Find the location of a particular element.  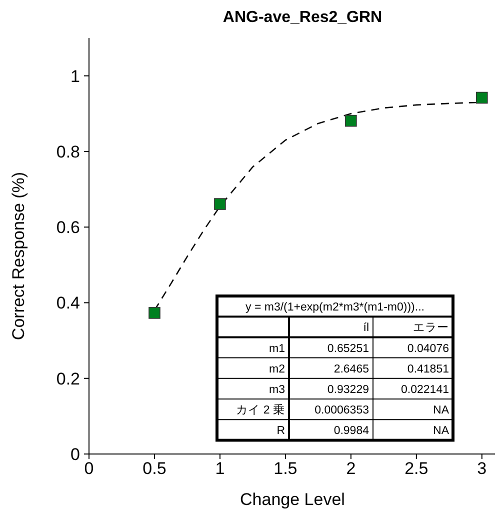

annotation: エラー is located at coordinates (431, 328).